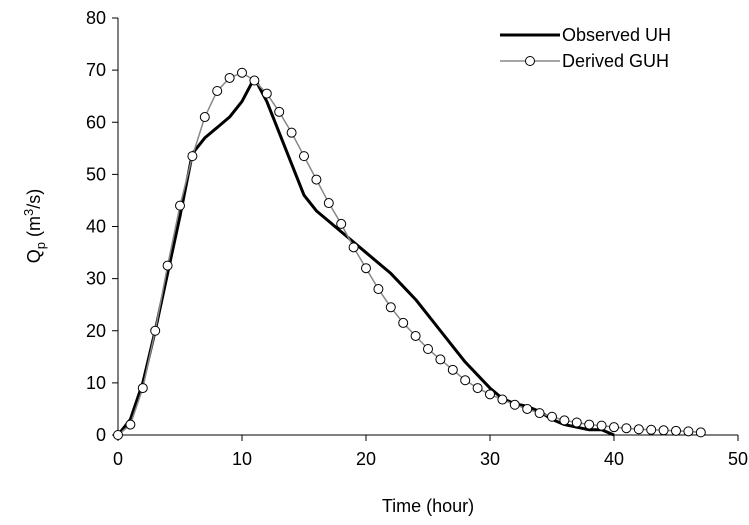 The width and height of the screenshot is (749, 525). What do you see at coordinates (738, 459) in the screenshot?
I see `x-tick-label: 50` at bounding box center [738, 459].